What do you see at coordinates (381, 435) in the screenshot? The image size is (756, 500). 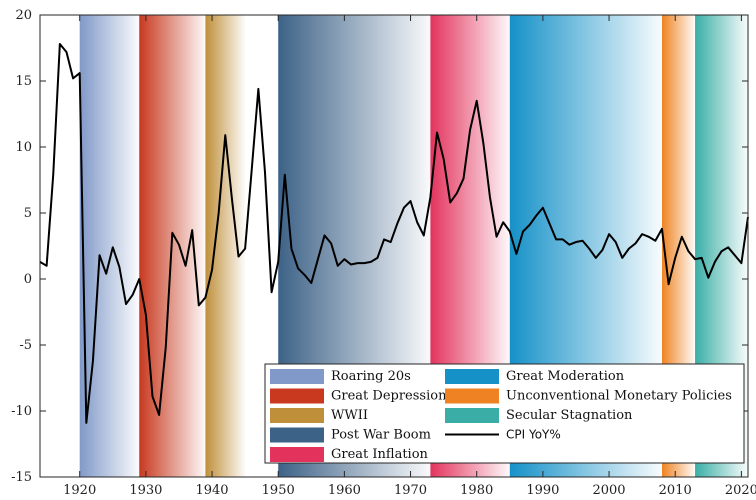 I see `legend-label-post-war-boom: Post War Boom` at bounding box center [381, 435].